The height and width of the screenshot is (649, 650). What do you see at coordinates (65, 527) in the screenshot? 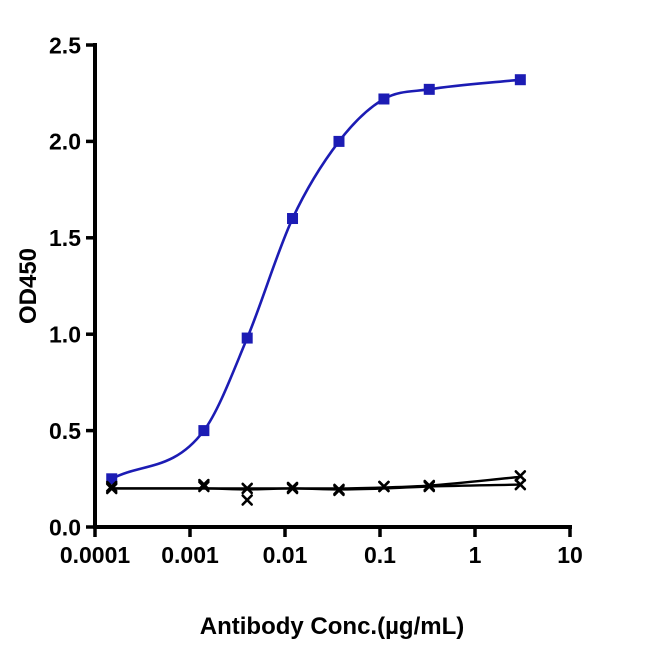
I see `y-axis-tick-label: 0.0` at bounding box center [65, 527].